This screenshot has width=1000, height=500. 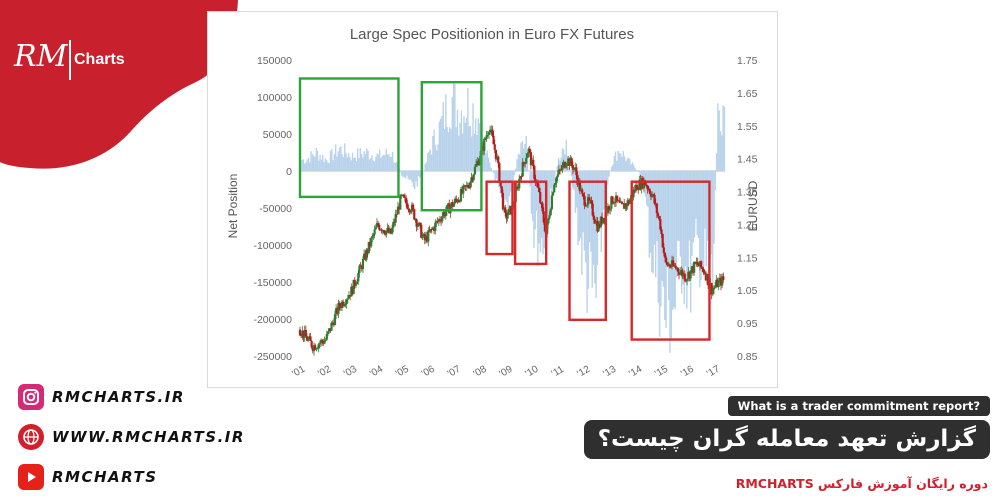 I want to click on y2-axis-label: EURUSD, so click(x=753, y=205).